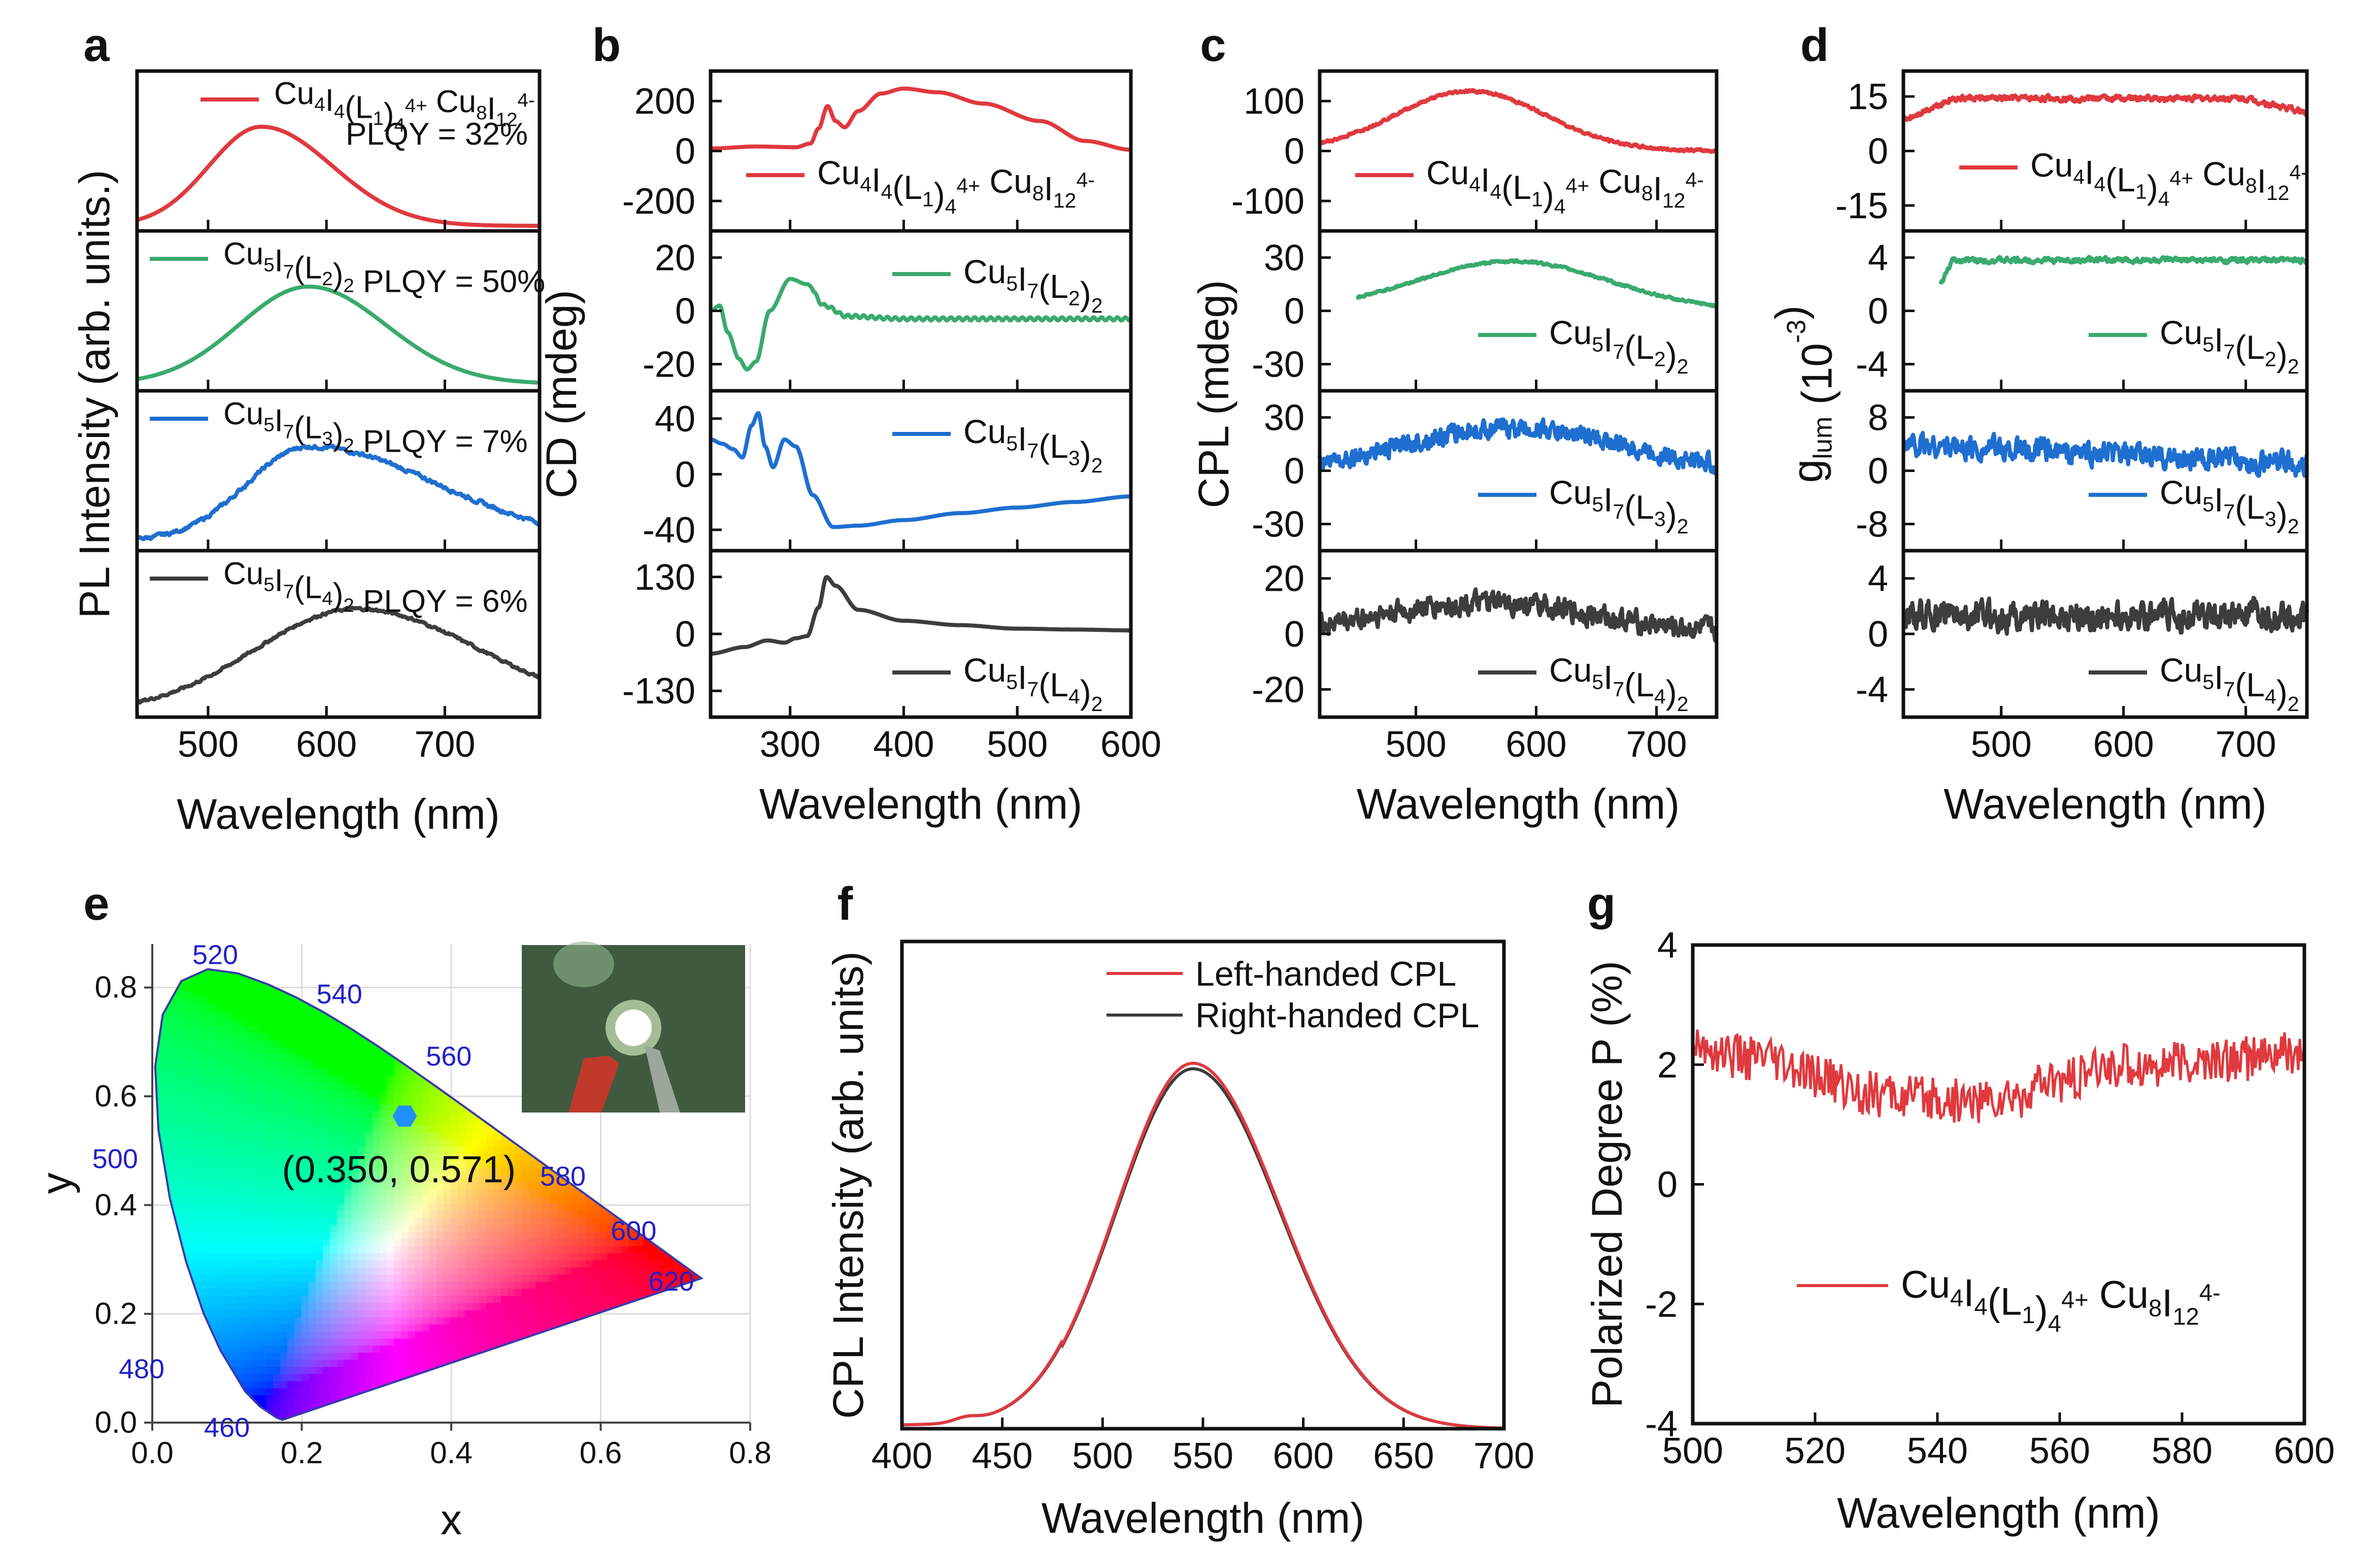  I want to click on label-part: ), so click(1086, 692).